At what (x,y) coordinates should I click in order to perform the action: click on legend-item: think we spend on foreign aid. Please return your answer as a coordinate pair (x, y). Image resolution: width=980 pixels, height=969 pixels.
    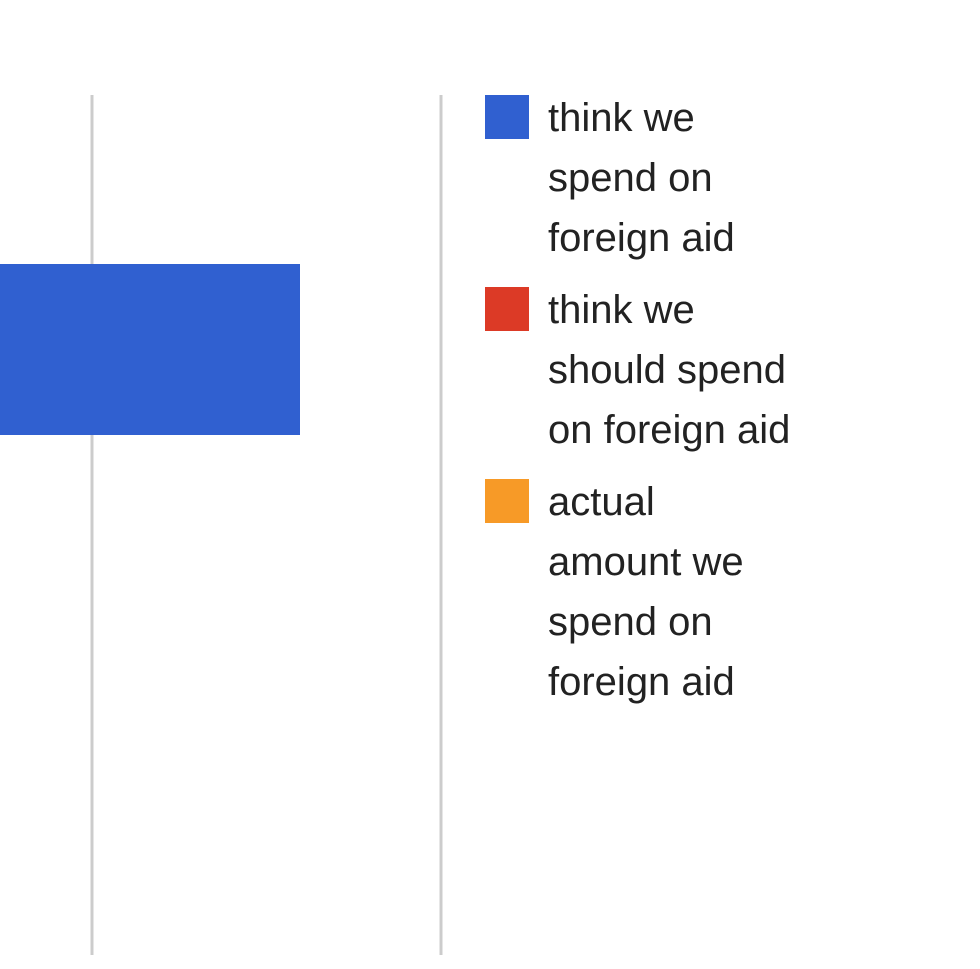
    Looking at the image, I should click on (650, 178).